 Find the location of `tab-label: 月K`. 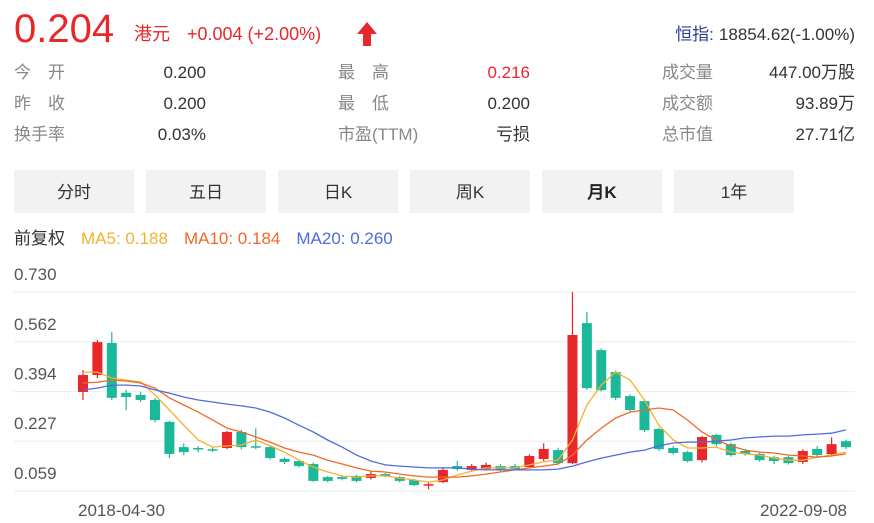

tab-label: 月K is located at coordinates (601, 192).